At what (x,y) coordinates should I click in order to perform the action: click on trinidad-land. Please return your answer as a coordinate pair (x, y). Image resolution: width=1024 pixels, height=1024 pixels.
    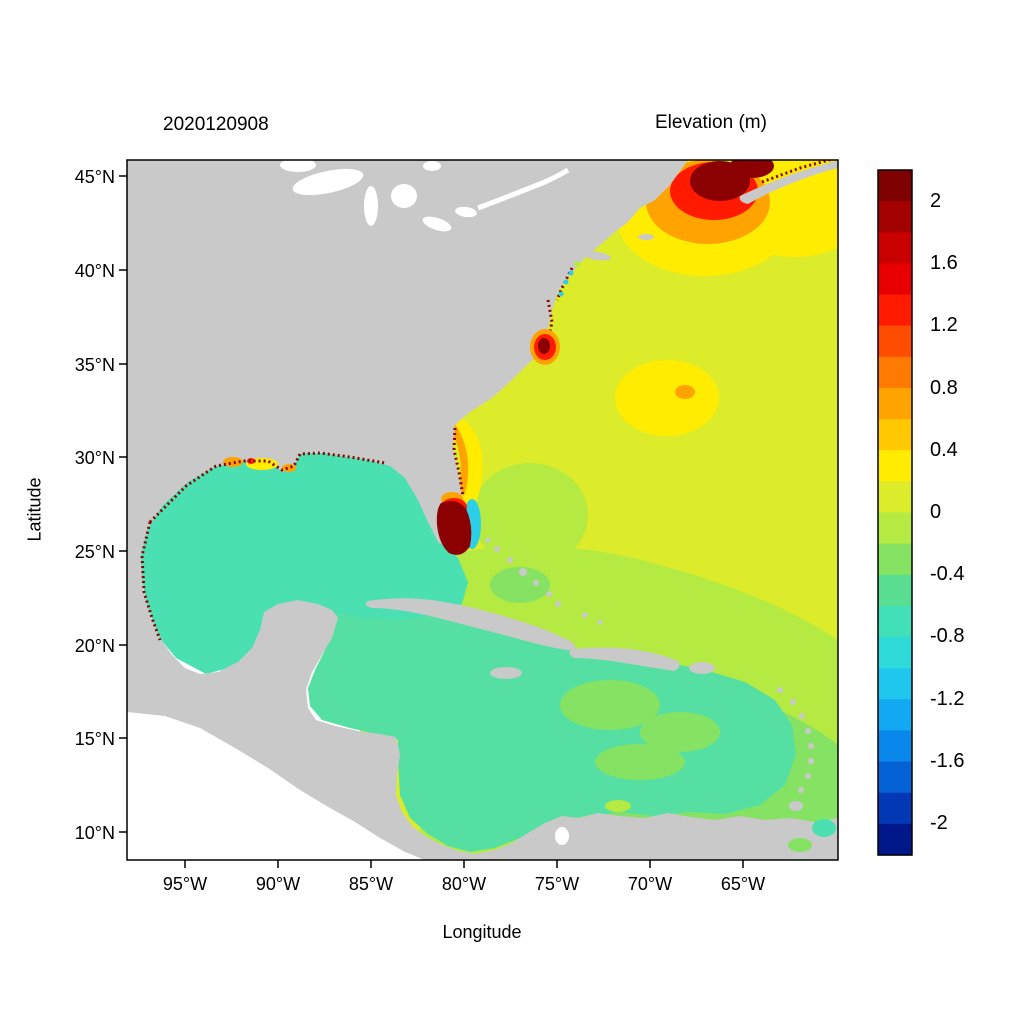
    Looking at the image, I should click on (796, 806).